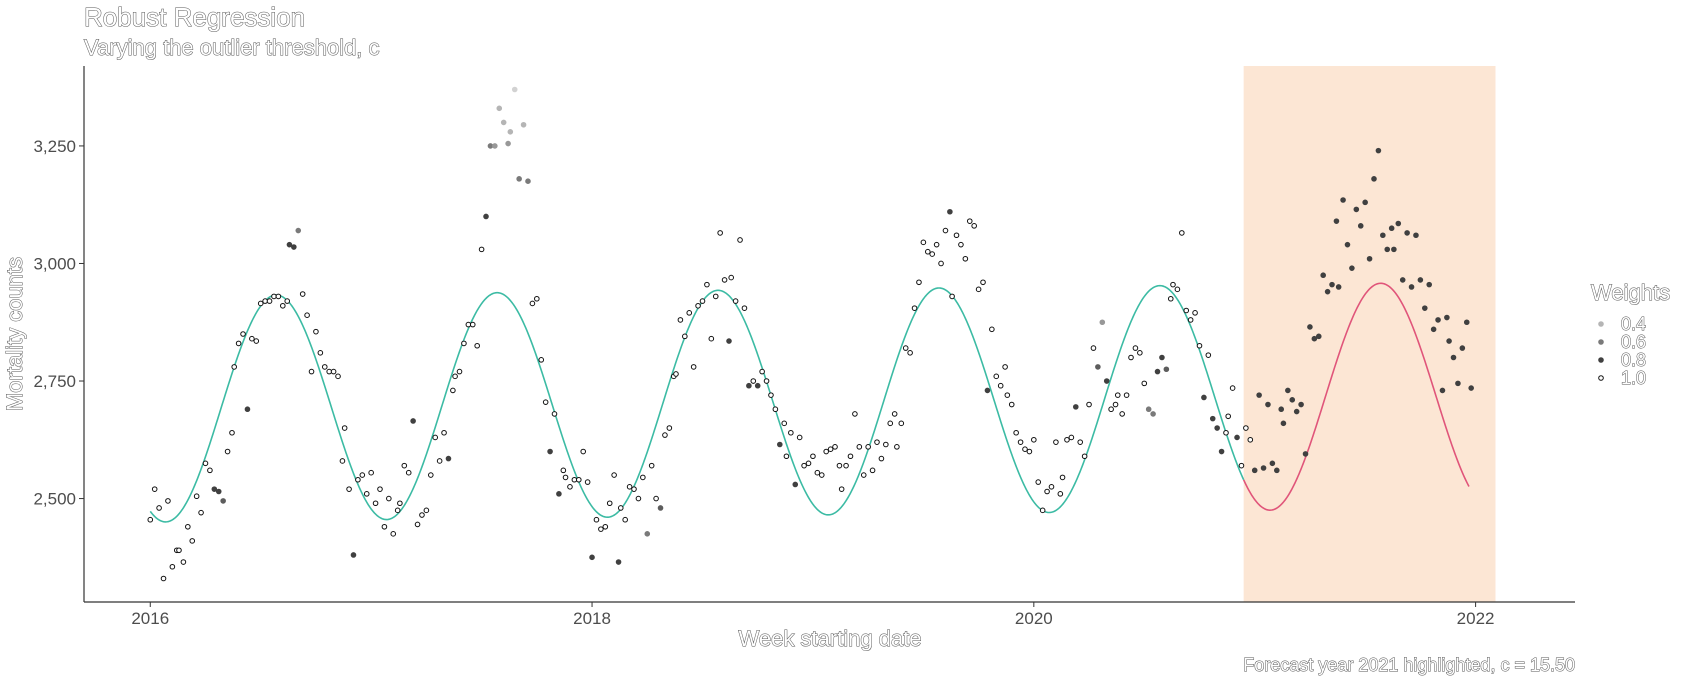 This screenshot has width=1684, height=678. What do you see at coordinates (54, 146) in the screenshot?
I see `y-tick-label: 3,250` at bounding box center [54, 146].